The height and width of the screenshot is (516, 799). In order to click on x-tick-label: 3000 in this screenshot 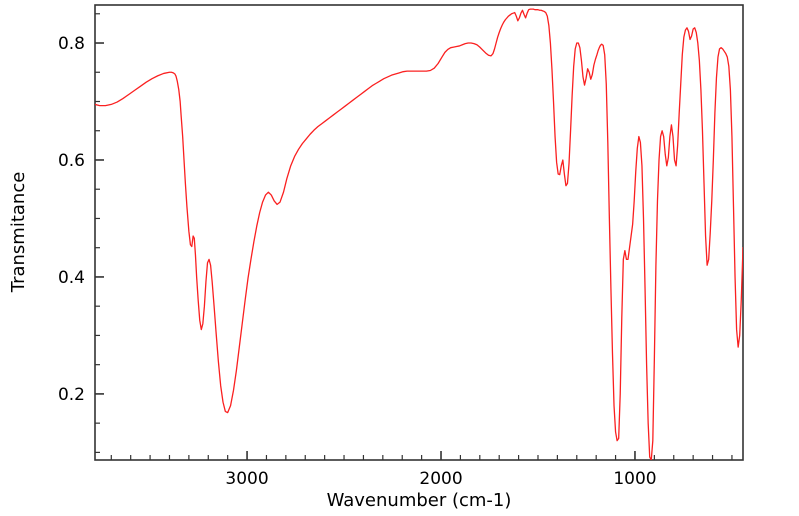, I will do `click(246, 479)`.